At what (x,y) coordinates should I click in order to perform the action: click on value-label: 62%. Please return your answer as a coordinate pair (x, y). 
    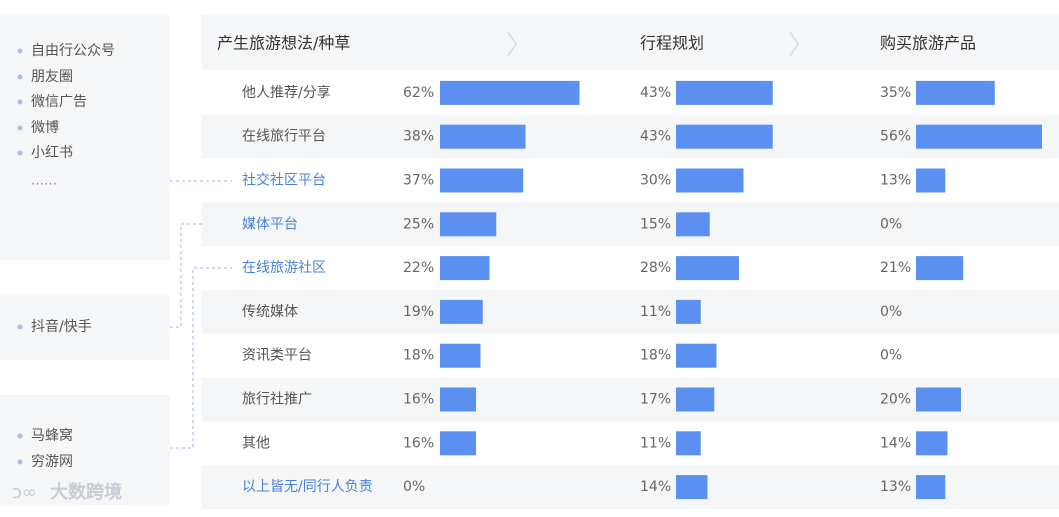
    Looking at the image, I should click on (418, 93).